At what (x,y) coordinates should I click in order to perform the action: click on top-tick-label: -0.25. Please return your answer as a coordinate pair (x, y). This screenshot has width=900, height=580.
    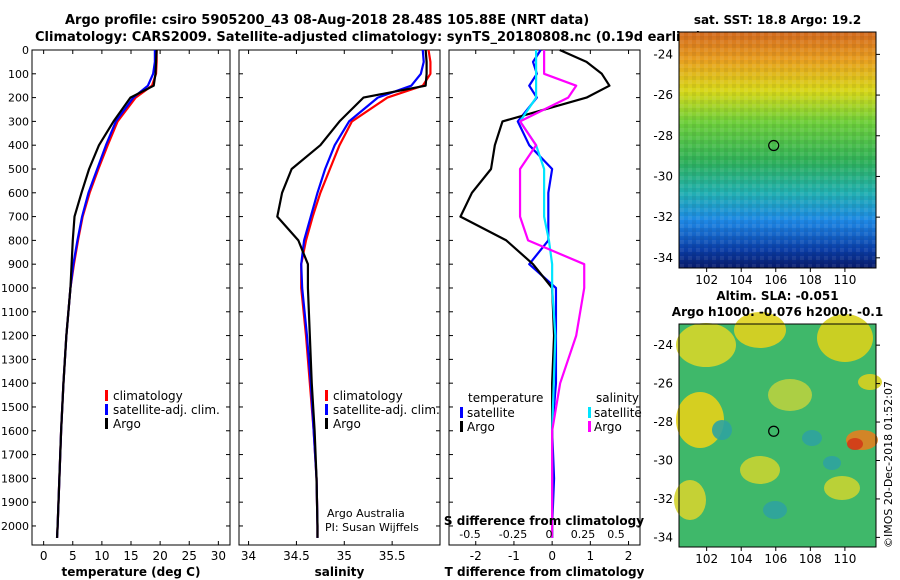
    Looking at the image, I should click on (513, 534).